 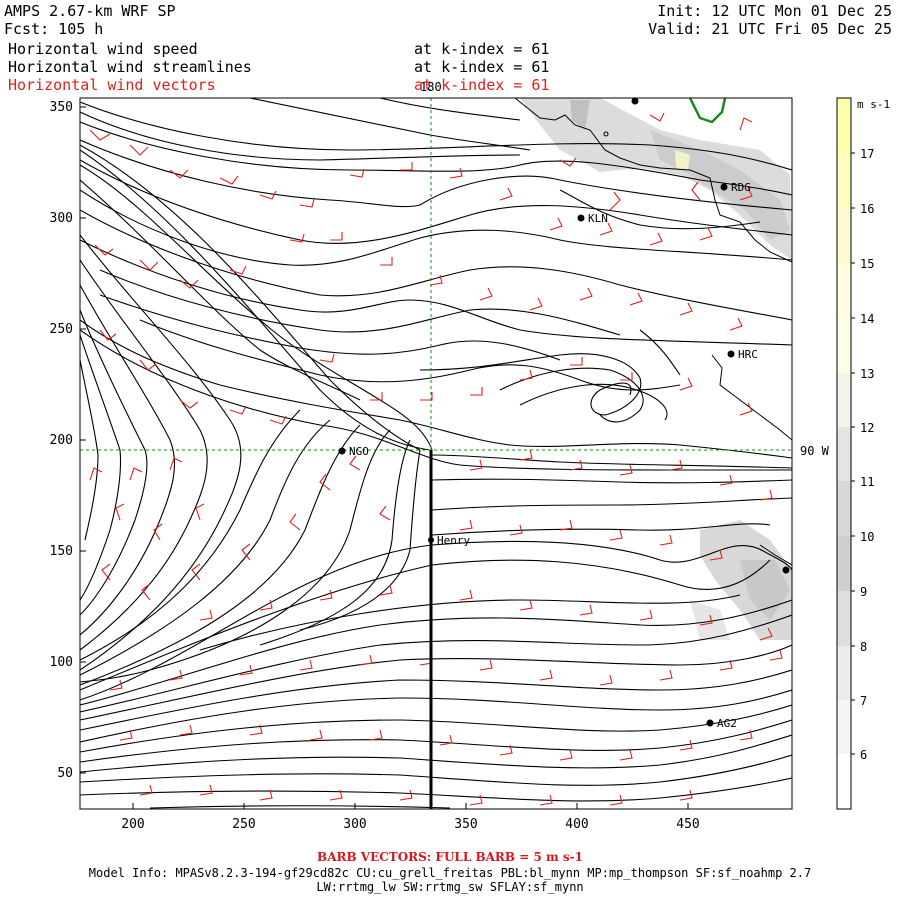 What do you see at coordinates (786, 570) in the screenshot?
I see `station-edge` at bounding box center [786, 570].